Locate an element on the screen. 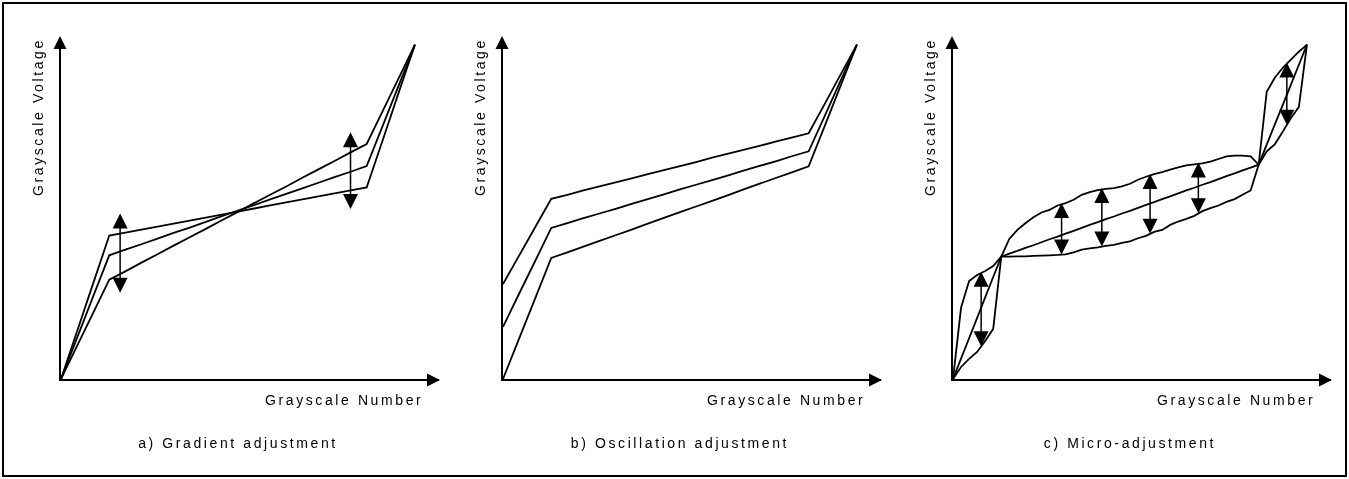 The width and height of the screenshot is (1349, 479). text: a) Gradient adjustment is located at coordinates (238, 442).